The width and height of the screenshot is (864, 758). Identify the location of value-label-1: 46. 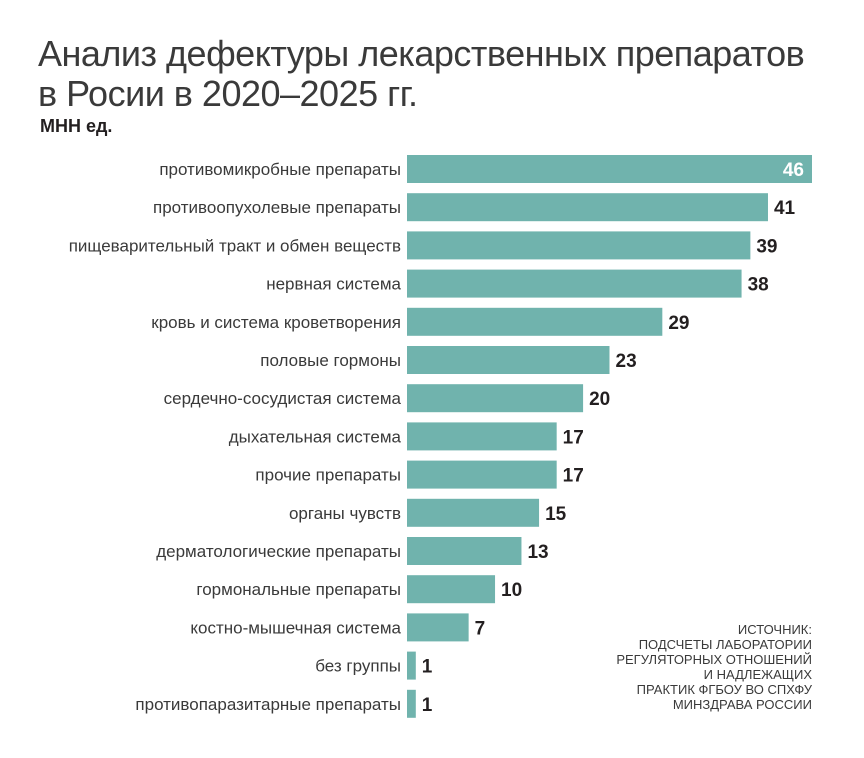
(793, 170).